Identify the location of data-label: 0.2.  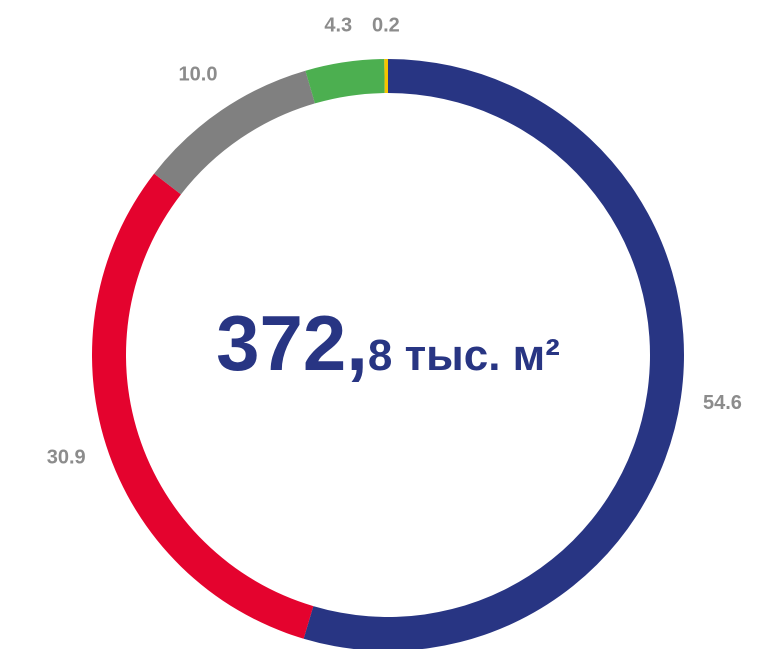
(386, 25).